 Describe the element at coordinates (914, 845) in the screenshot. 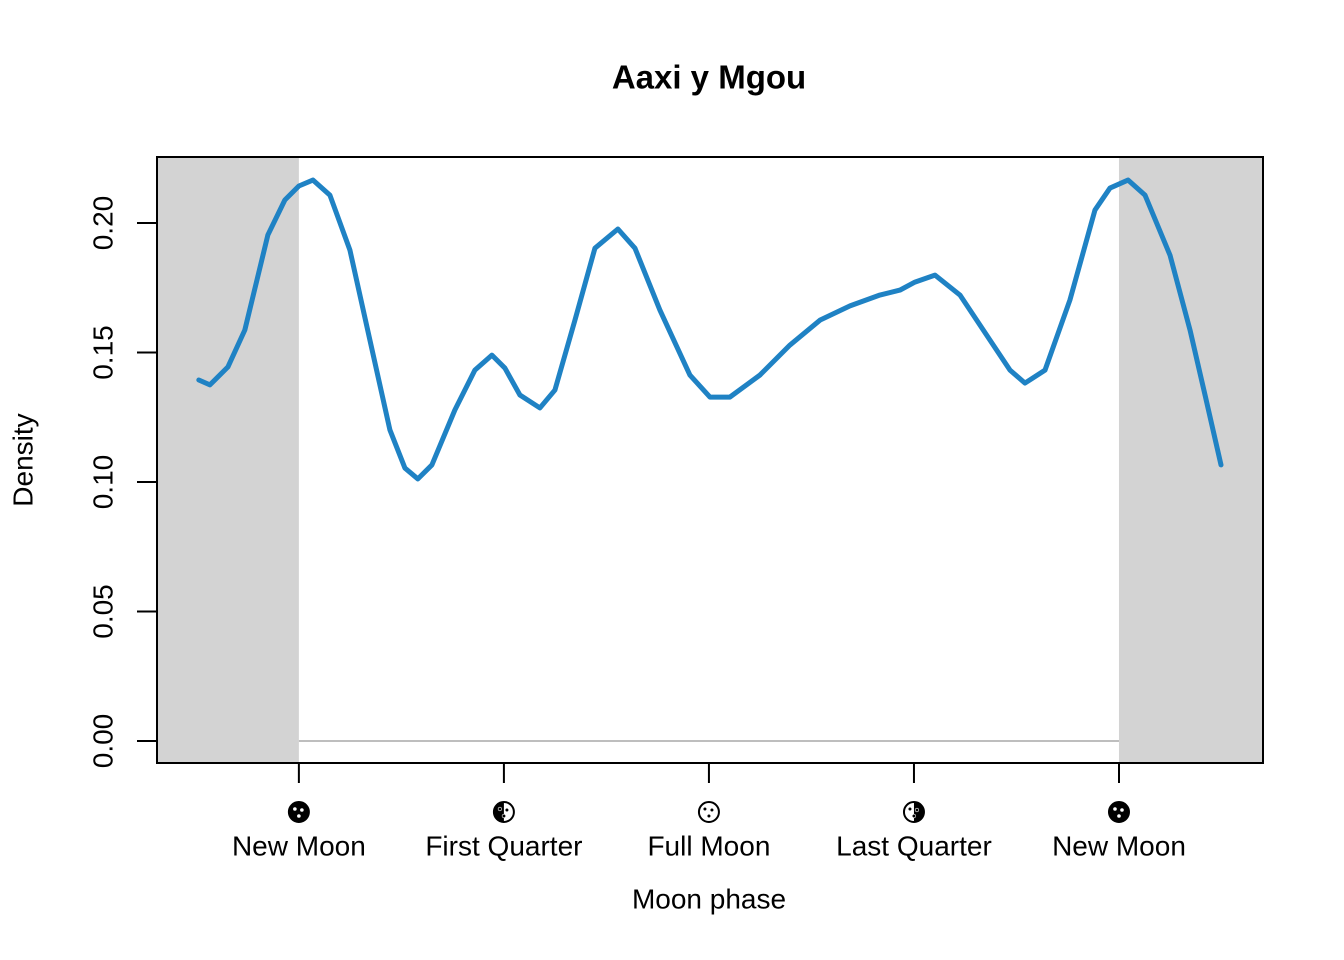

I see `x-tick-label: Last Quarter` at that location.